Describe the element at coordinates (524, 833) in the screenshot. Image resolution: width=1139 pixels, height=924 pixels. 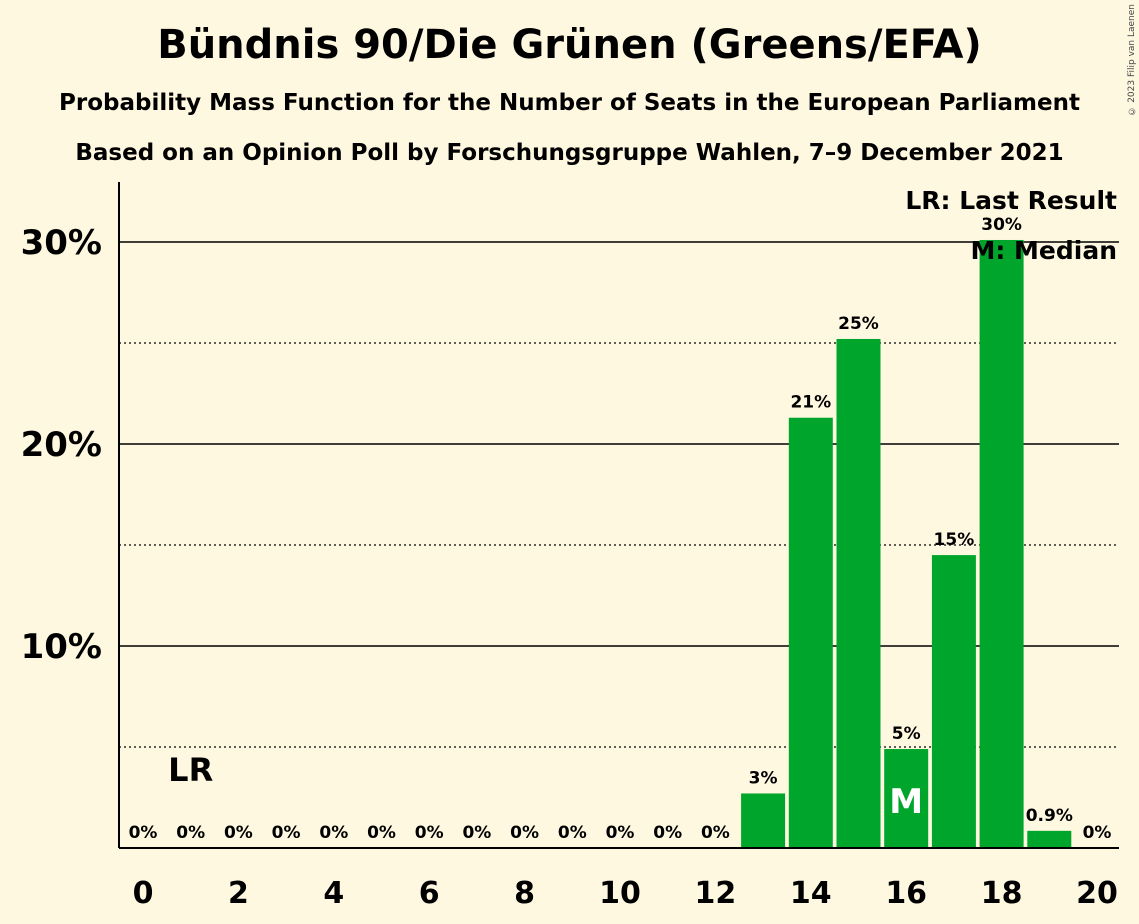
I see `bar-label-seat-8: 0%` at that location.